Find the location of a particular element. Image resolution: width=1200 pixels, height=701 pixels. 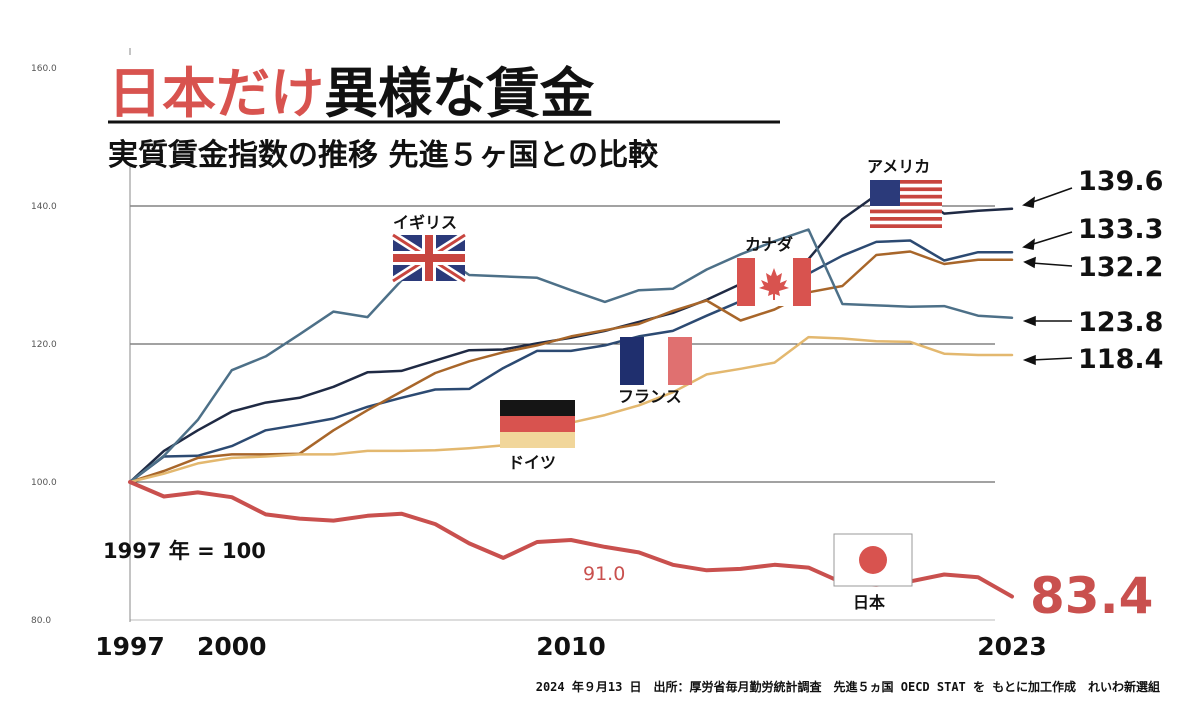

germany-flag-icon is located at coordinates (537, 424).